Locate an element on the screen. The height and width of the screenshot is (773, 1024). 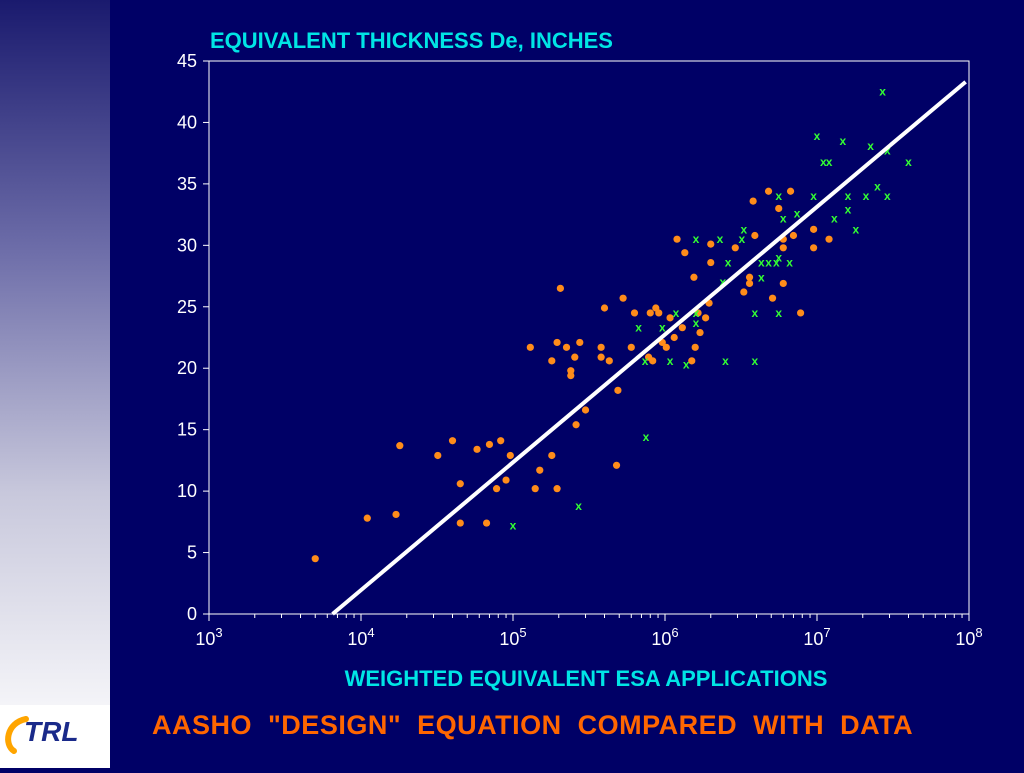
y-tick-label: 0 is located at coordinates (192, 614).